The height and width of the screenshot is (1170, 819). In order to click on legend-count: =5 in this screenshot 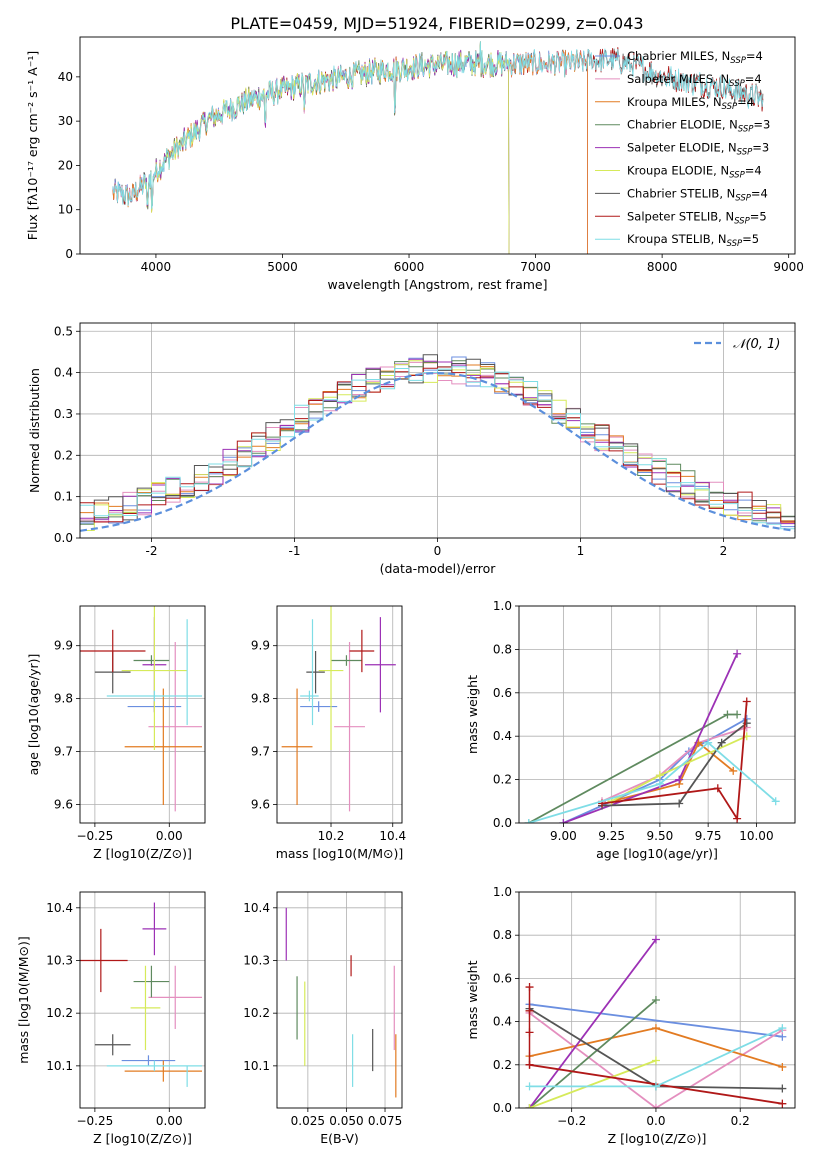, I will do `click(750, 239)`.